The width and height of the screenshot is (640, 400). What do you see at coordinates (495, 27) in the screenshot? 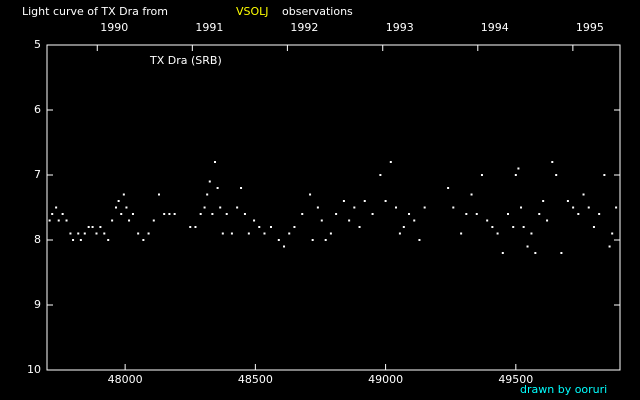
I see `year-label: 1994` at bounding box center [495, 27].